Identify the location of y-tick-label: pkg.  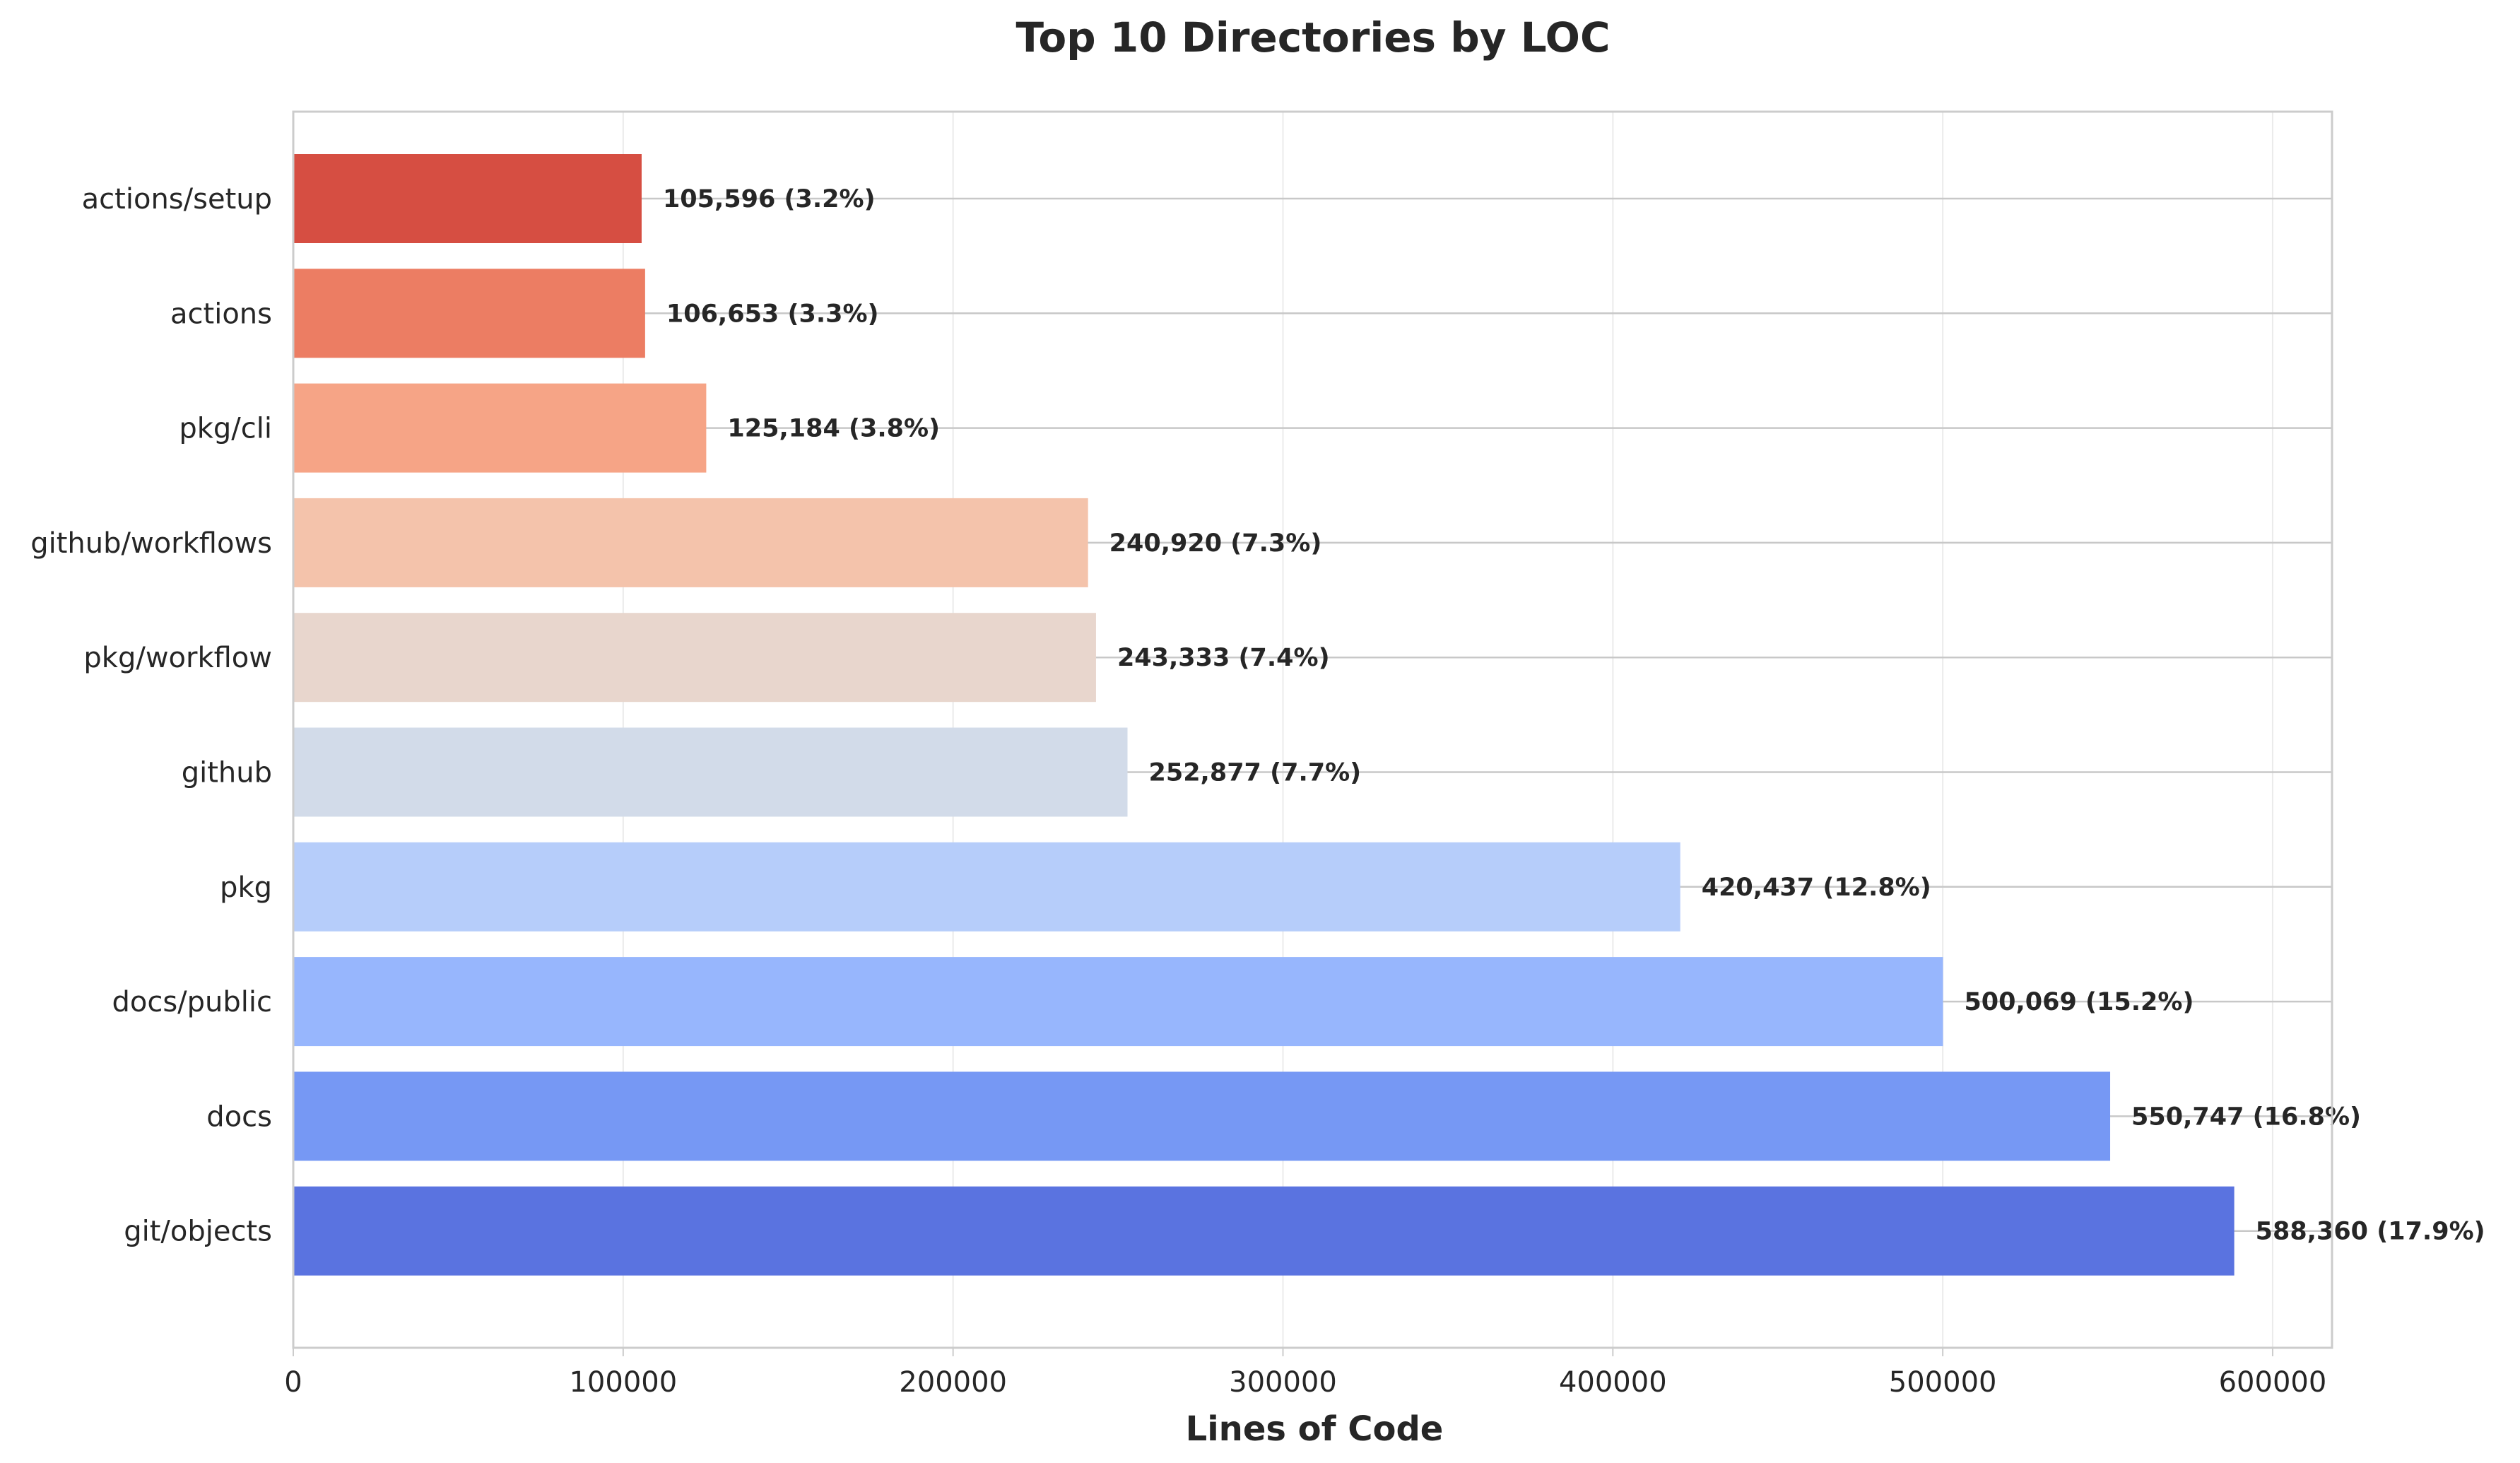
(246, 888).